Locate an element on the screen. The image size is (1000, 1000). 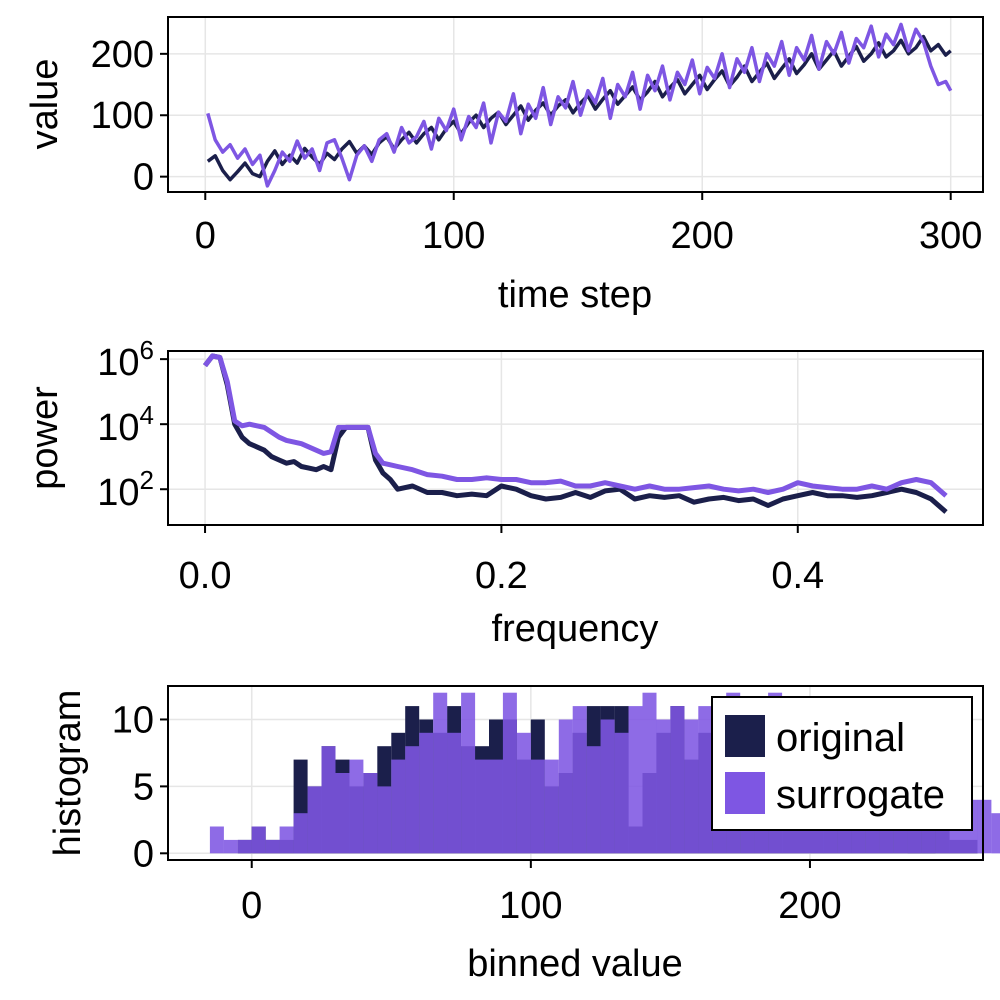
x-tick-label: 0.0 is located at coordinates (205, 576).